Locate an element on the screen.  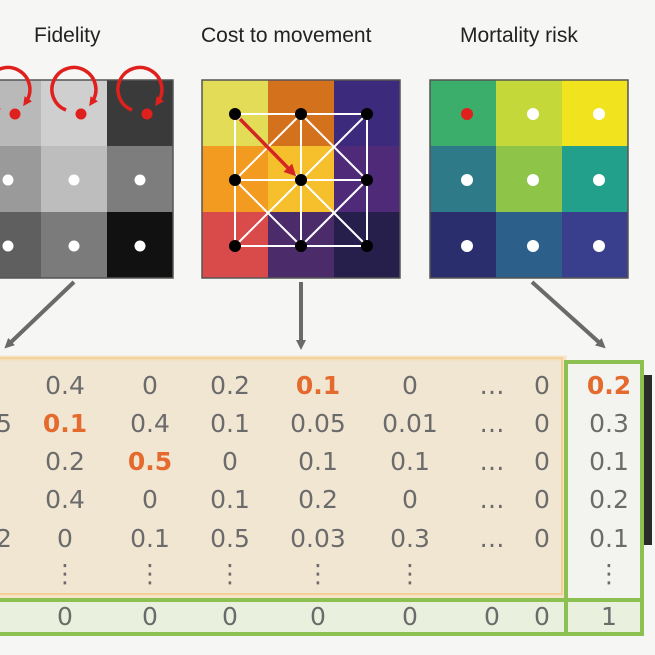
matrix-cell: 0.01 is located at coordinates (410, 423).